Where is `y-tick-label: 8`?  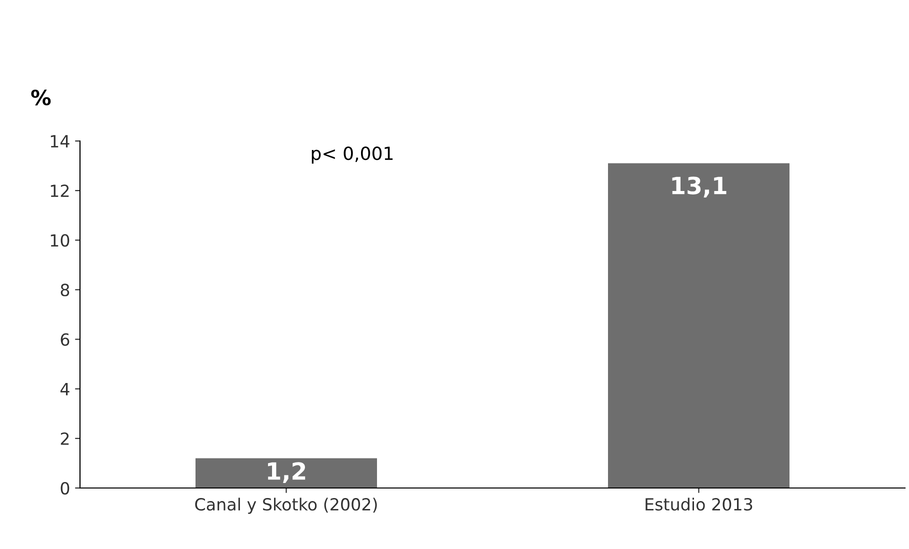 y-tick-label: 8 is located at coordinates (65, 290).